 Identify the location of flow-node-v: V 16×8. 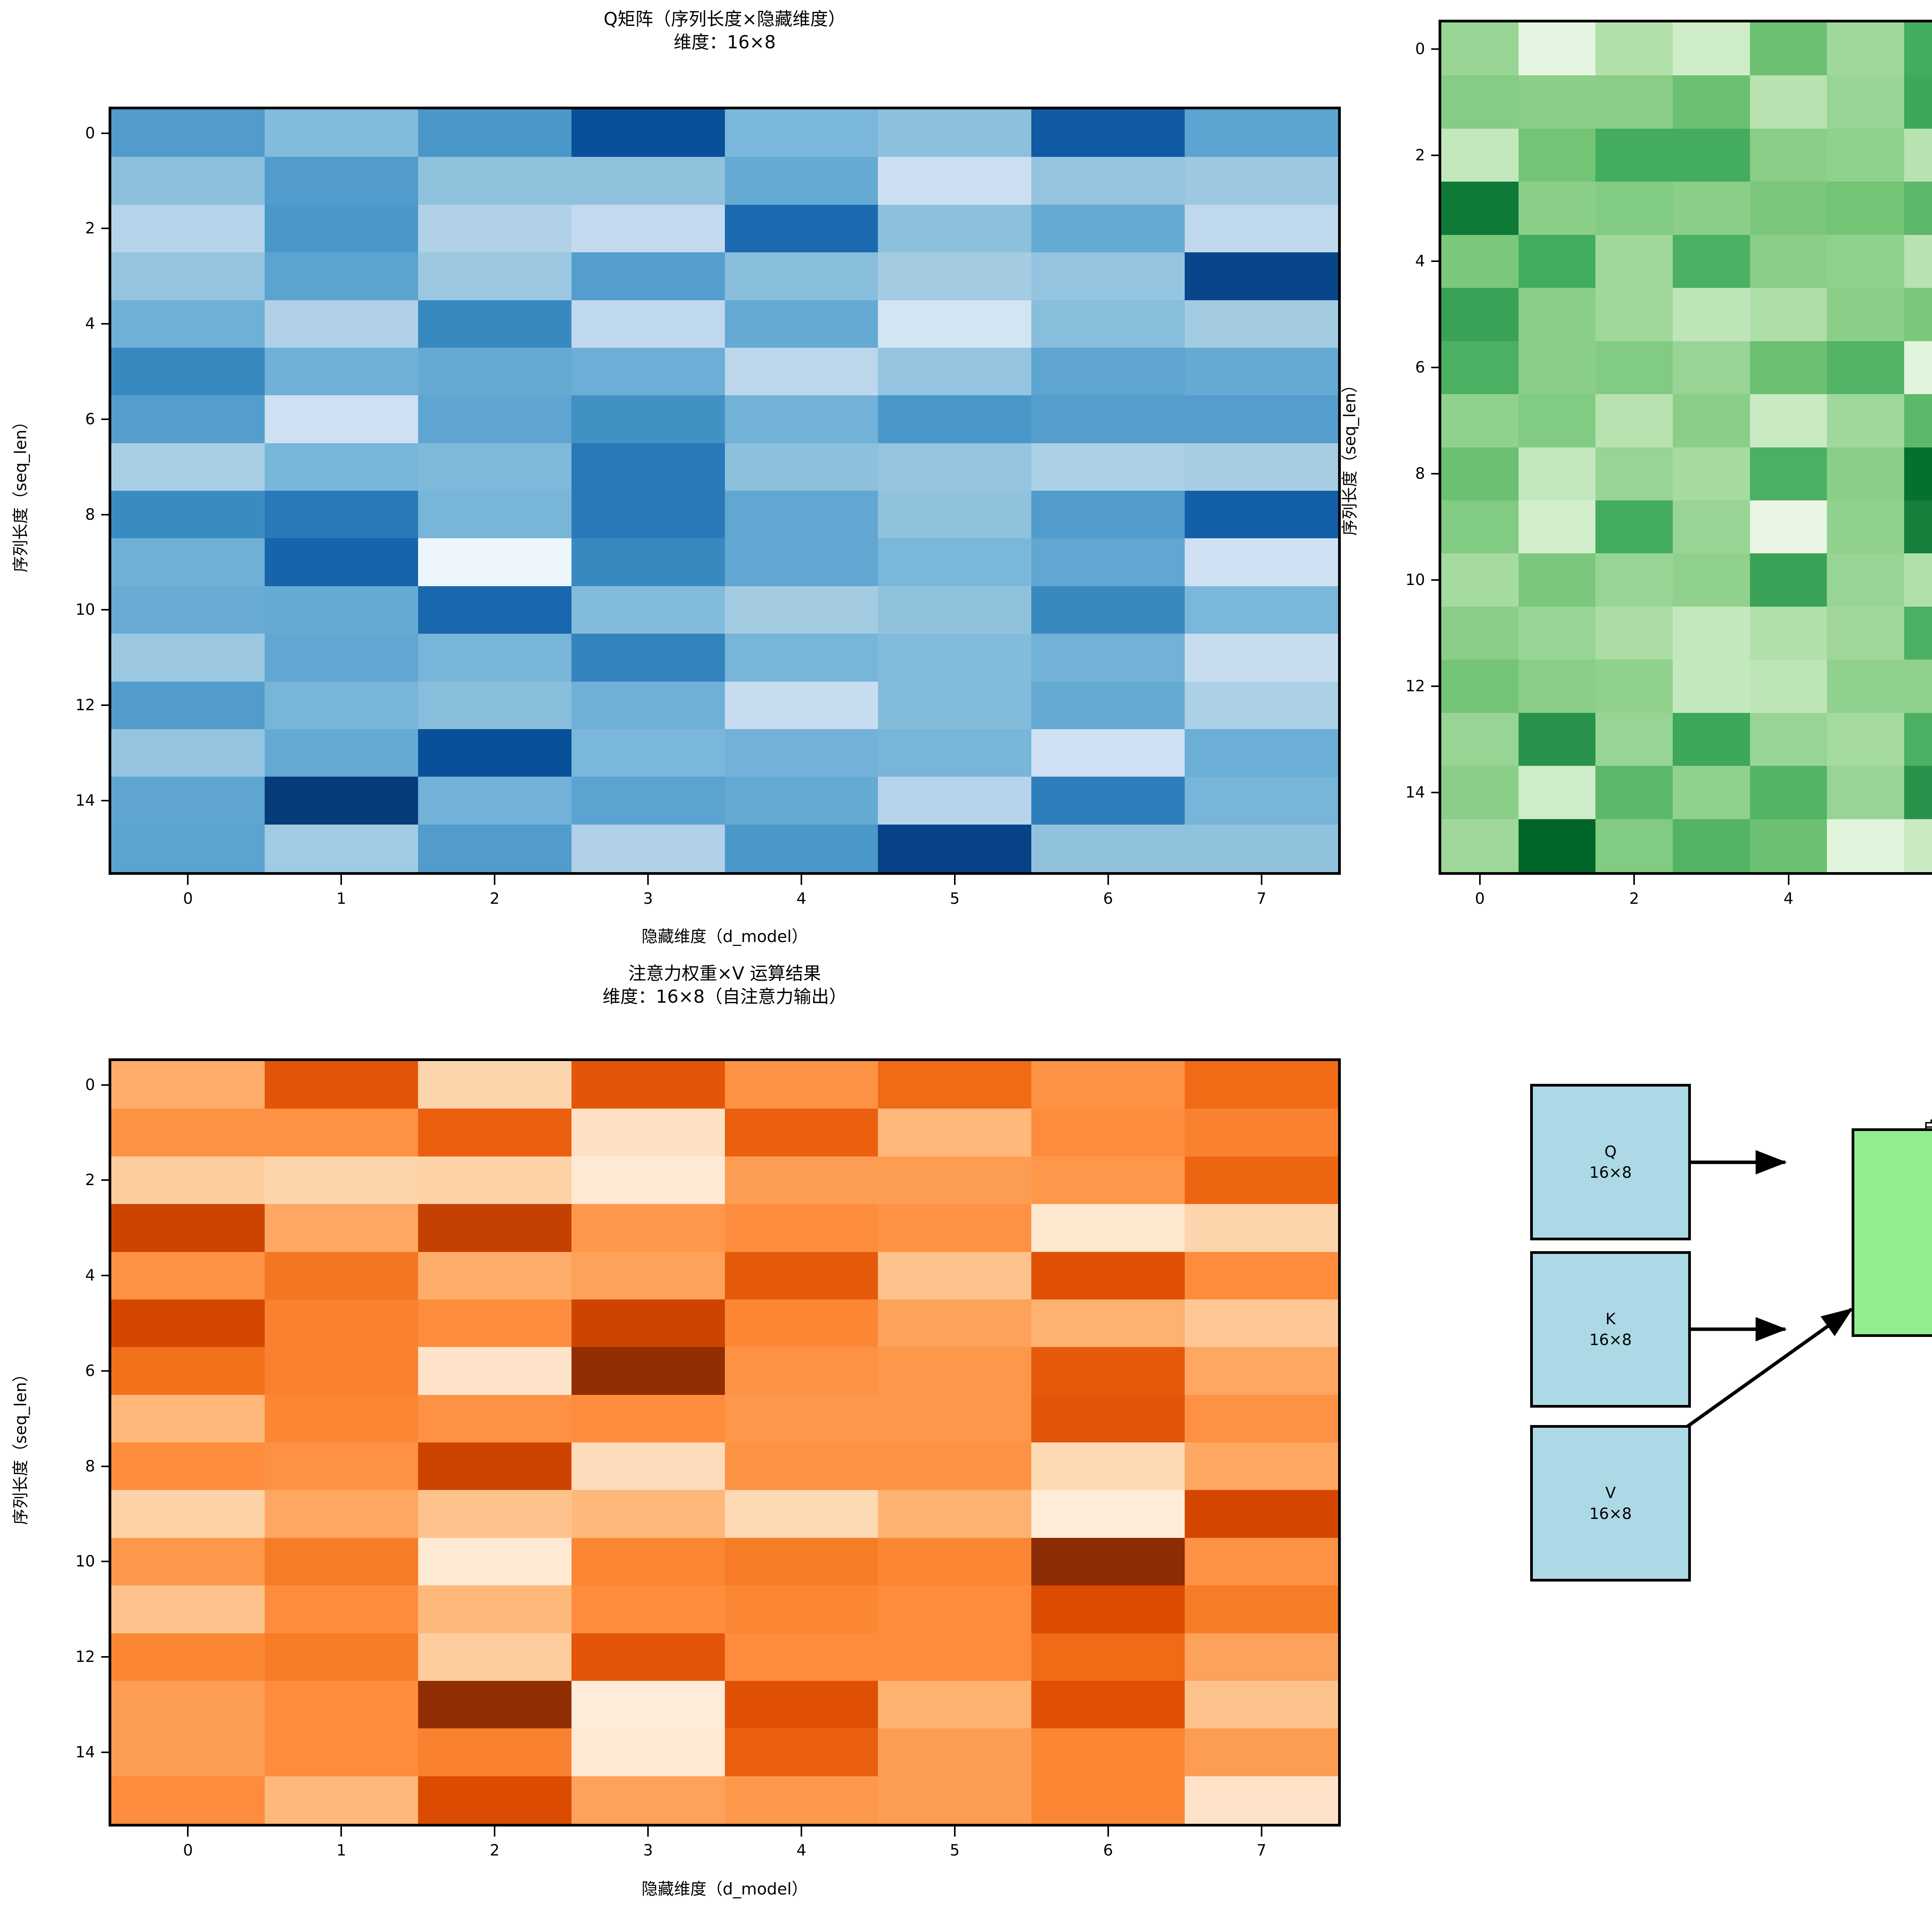
(1611, 1504).